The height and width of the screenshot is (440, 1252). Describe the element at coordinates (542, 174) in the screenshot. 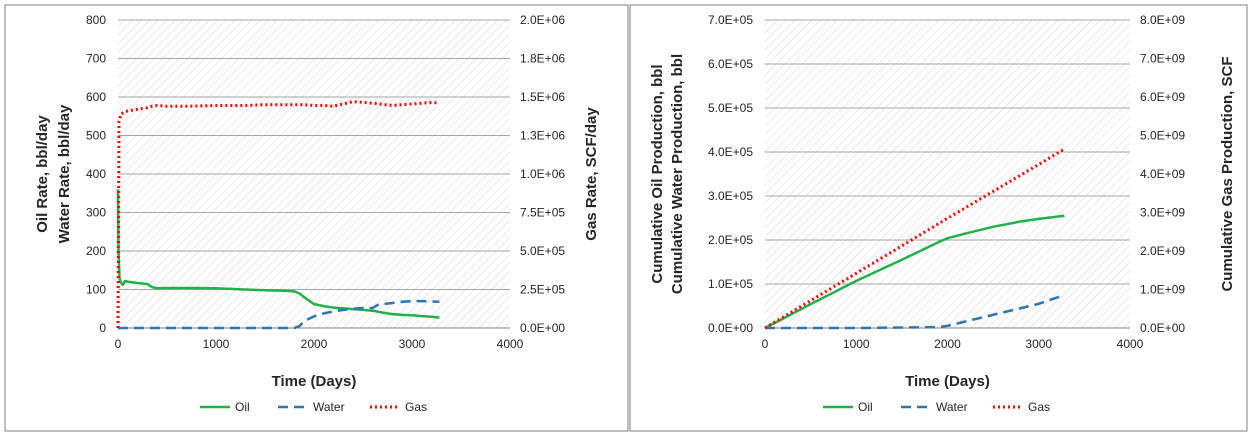

I see `y2-tick-label: 1.0E+06` at that location.